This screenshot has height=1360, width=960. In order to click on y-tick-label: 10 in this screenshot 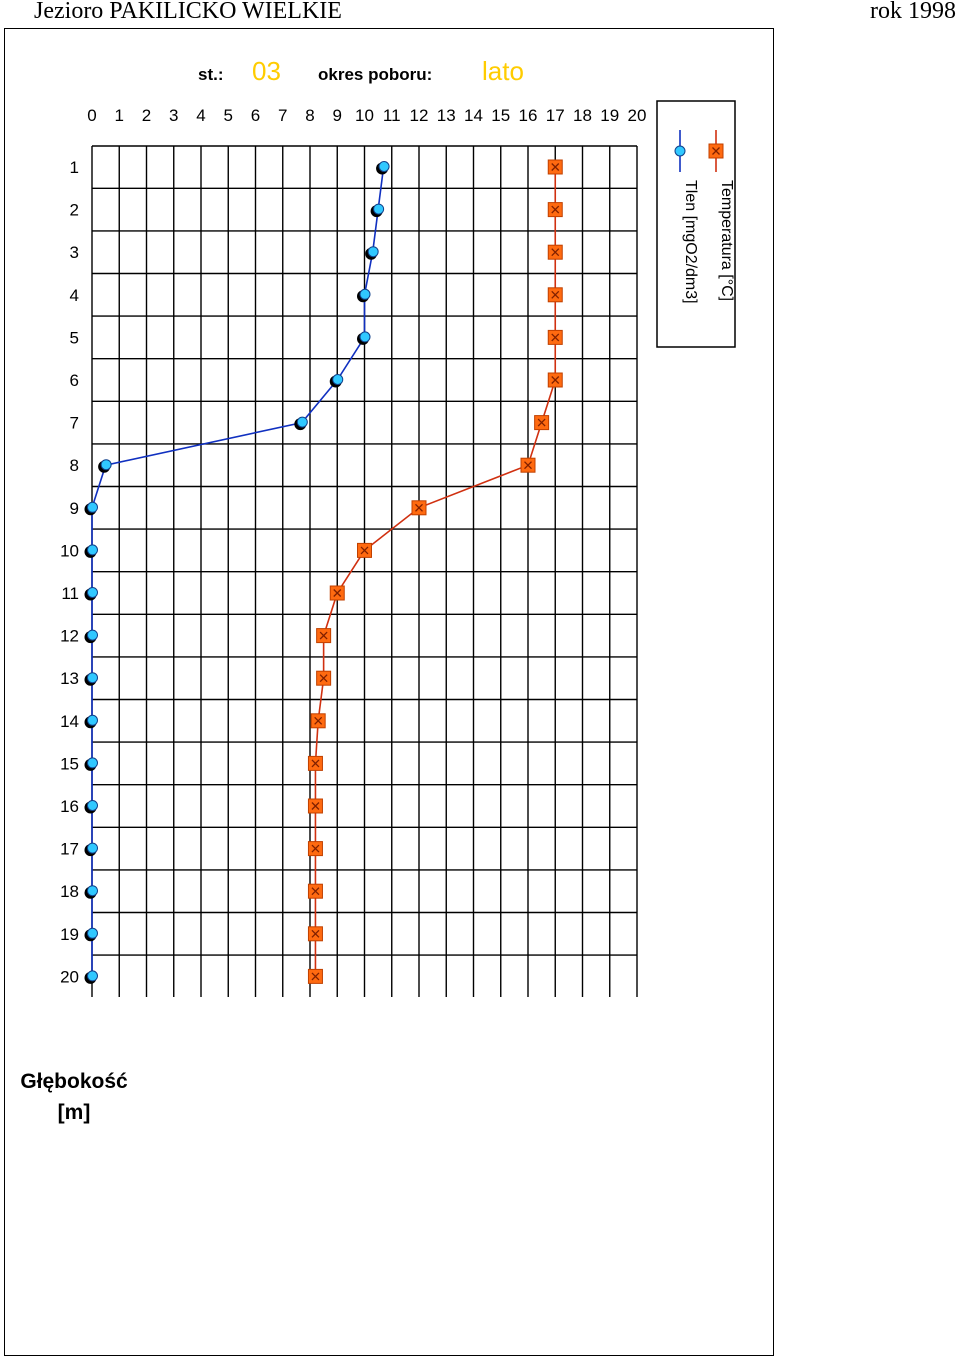, I will do `click(69, 550)`.